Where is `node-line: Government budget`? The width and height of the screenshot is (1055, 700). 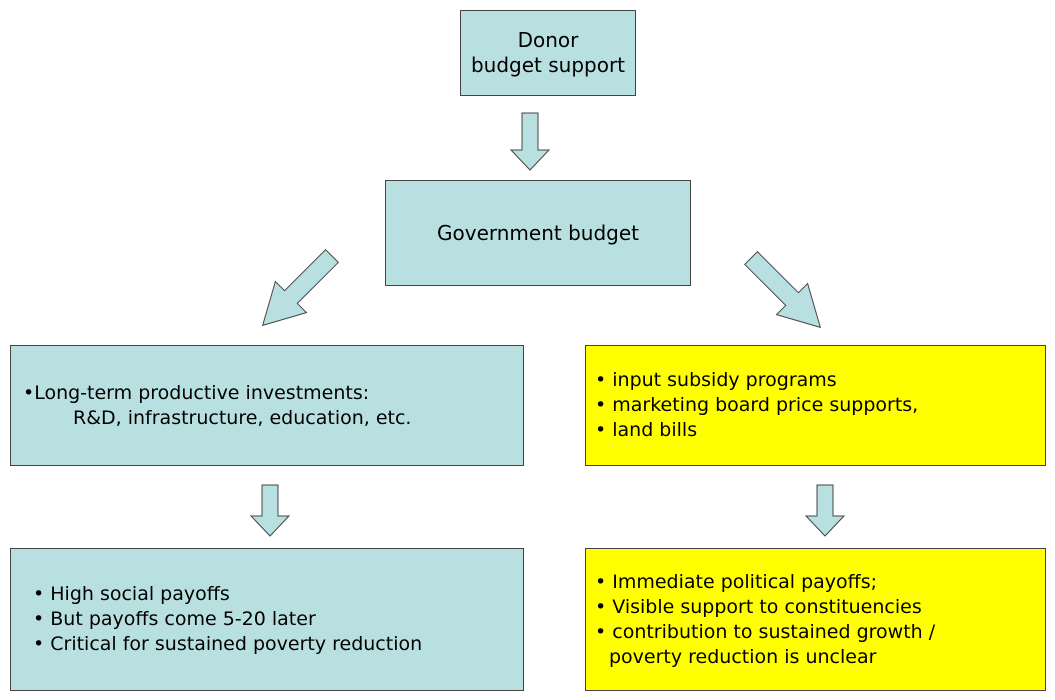 node-line: Government budget is located at coordinates (538, 232).